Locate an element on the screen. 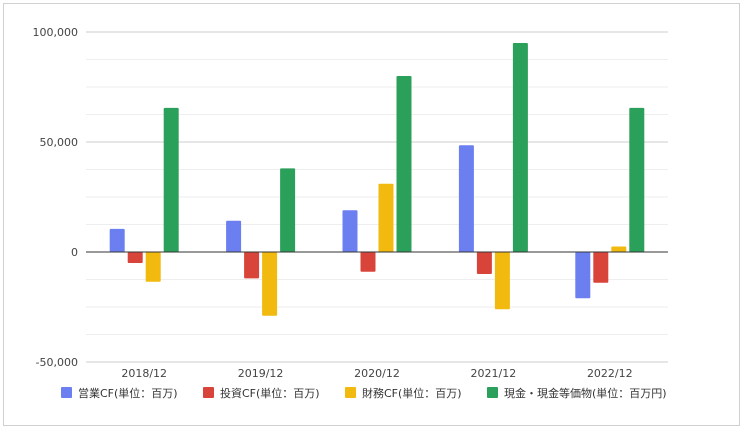 This screenshot has height=431, width=745. legend-label: 財務CF(単位：百万) is located at coordinates (412, 393).